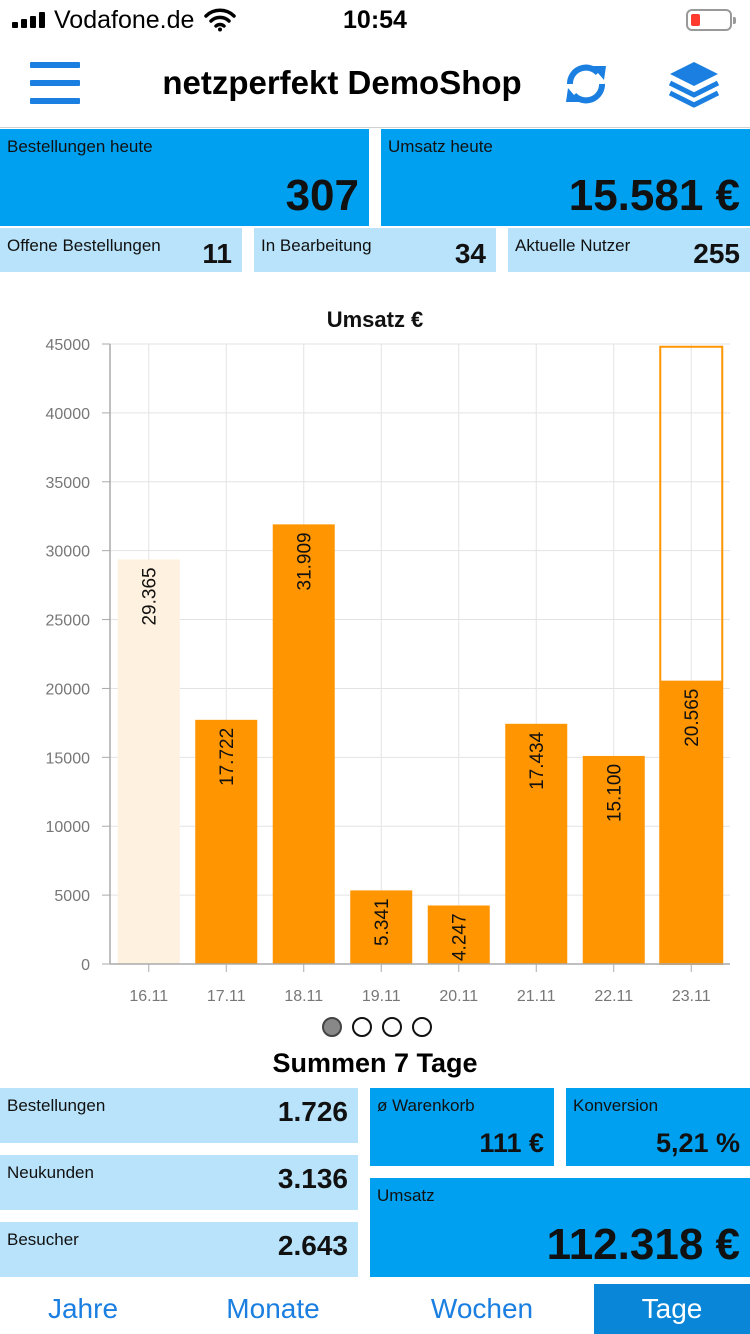  I want to click on summary-orders-label: Bestellungen, so click(56, 1105).